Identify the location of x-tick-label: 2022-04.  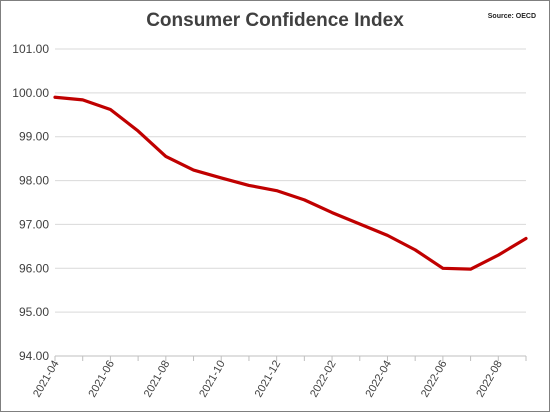
(378, 379).